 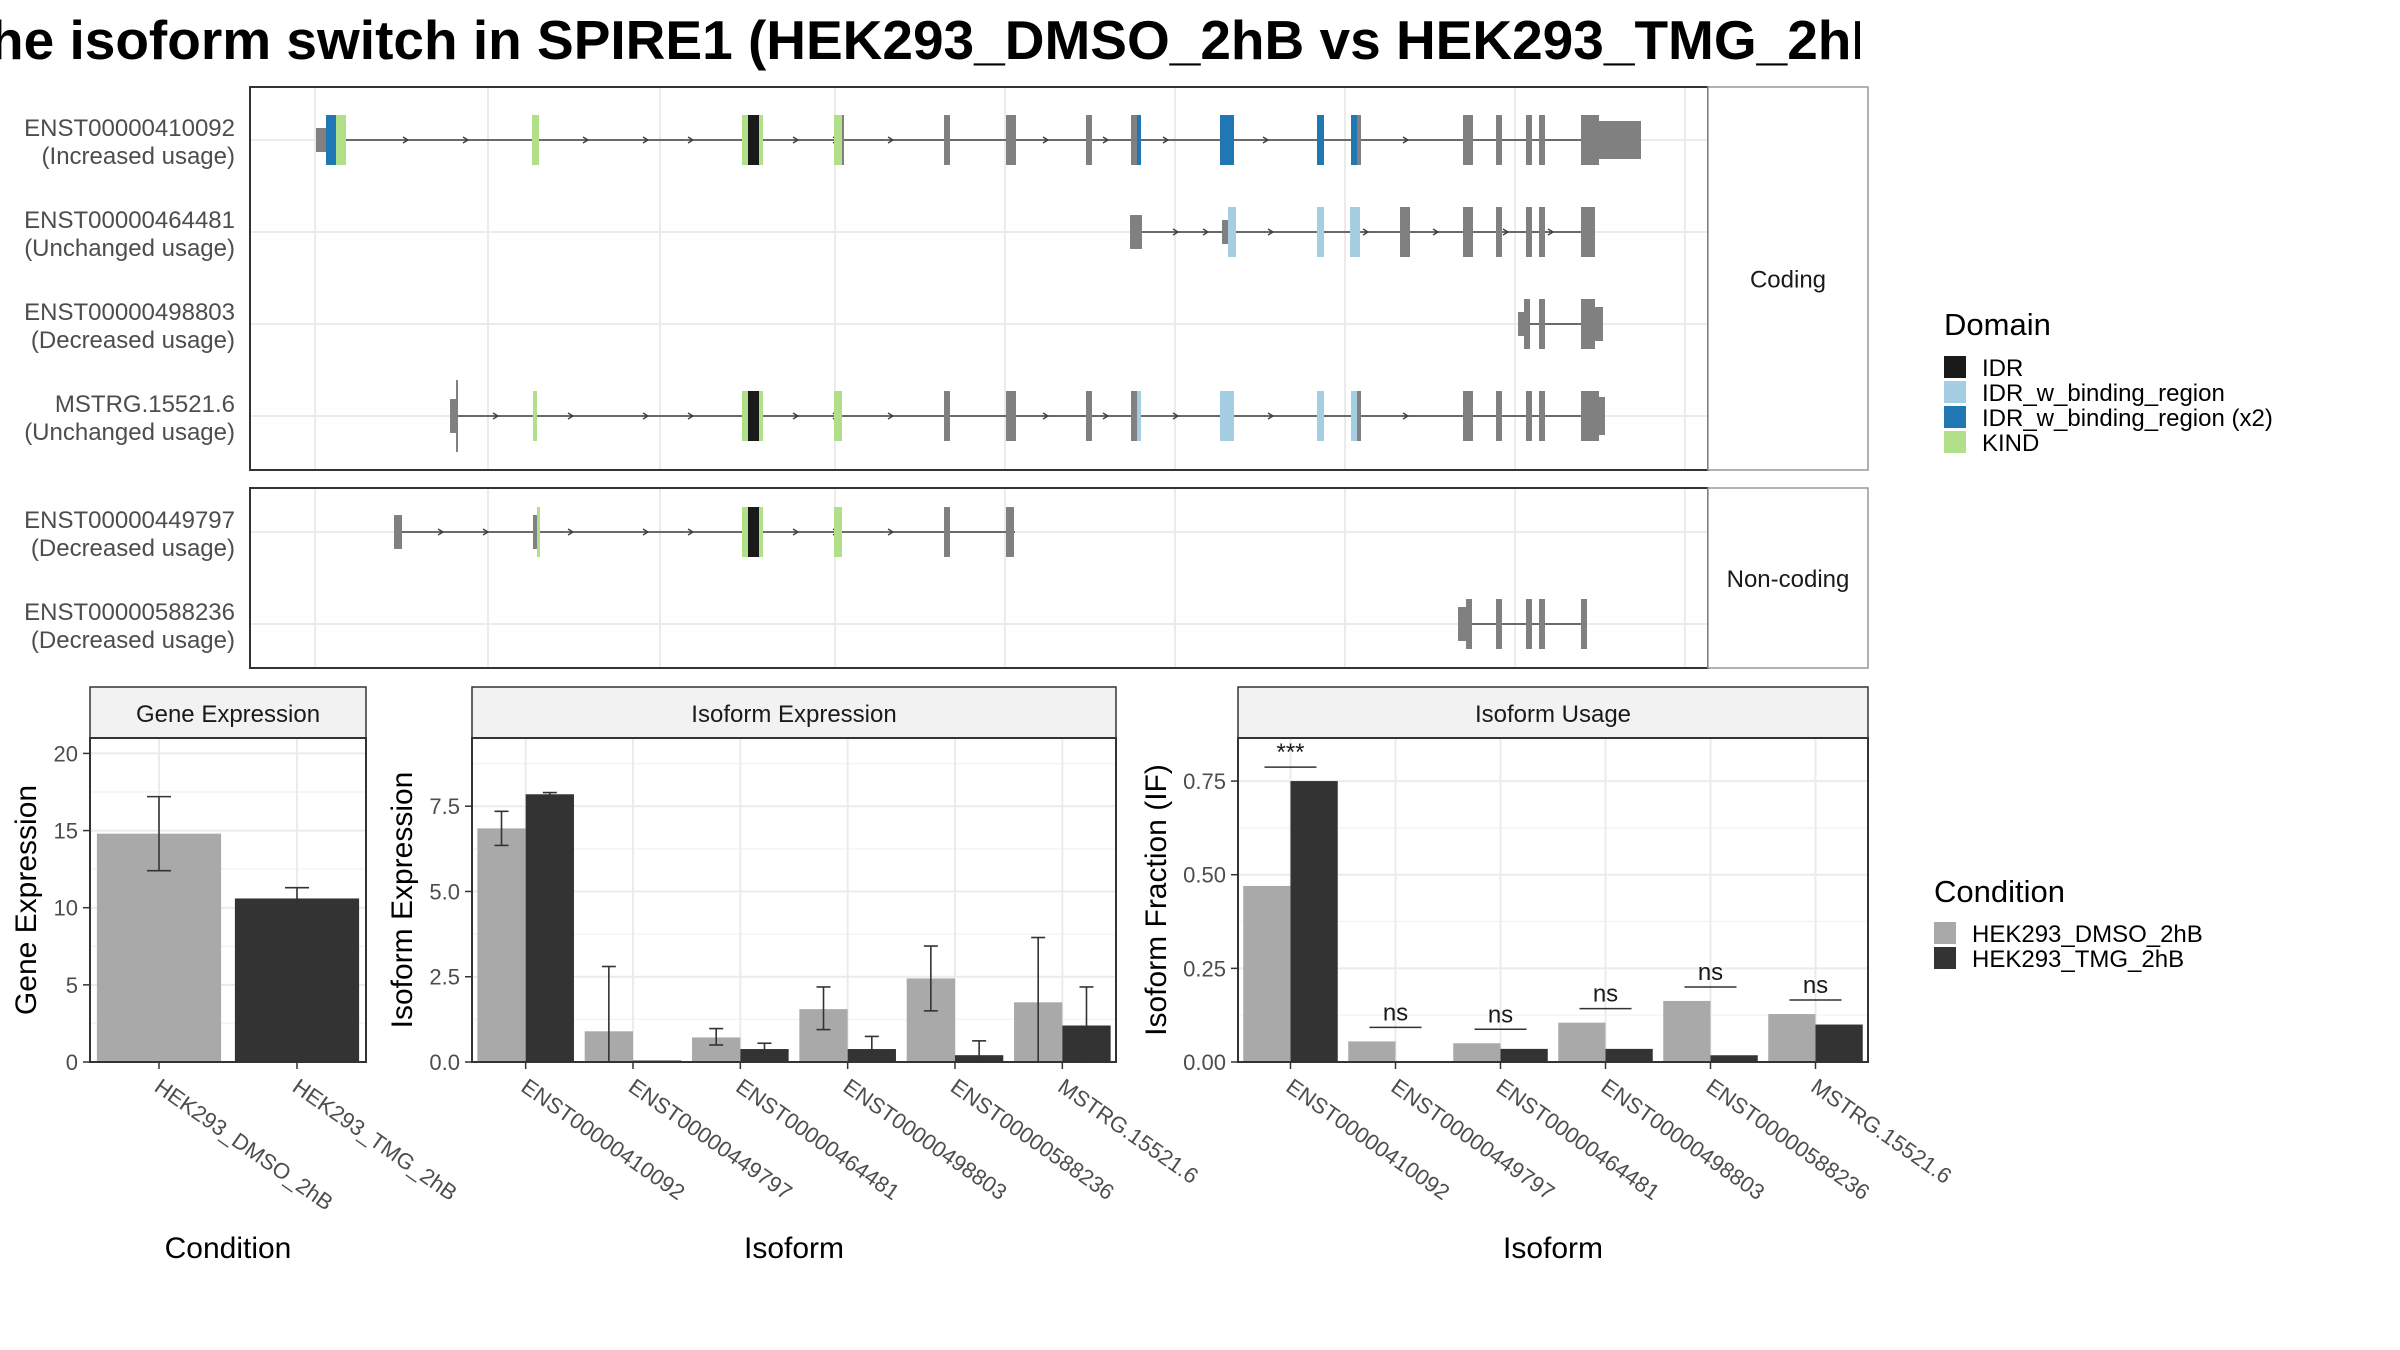 What do you see at coordinates (72, 1062) in the screenshot?
I see `y-tick-label: 0` at bounding box center [72, 1062].